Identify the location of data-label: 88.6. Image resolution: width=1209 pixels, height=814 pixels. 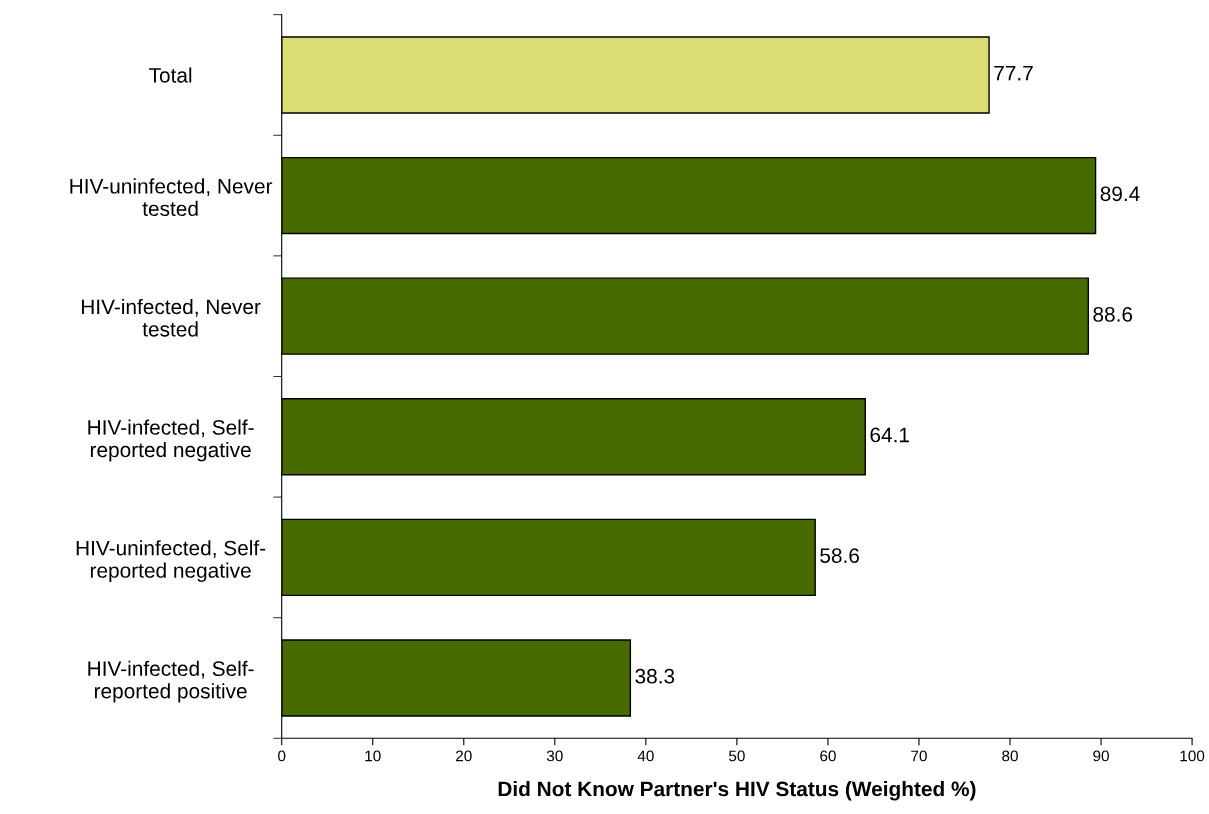
(1113, 314).